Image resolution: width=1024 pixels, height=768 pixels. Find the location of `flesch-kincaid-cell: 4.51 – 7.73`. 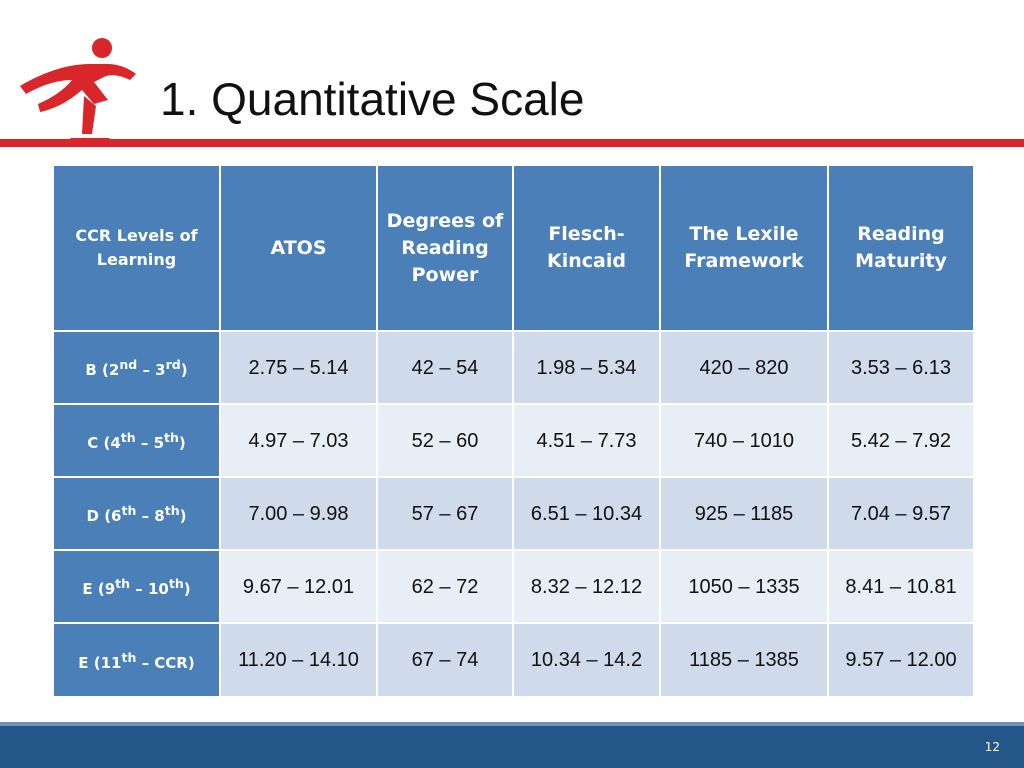

flesch-kincaid-cell: 4.51 – 7.73 is located at coordinates (586, 440).